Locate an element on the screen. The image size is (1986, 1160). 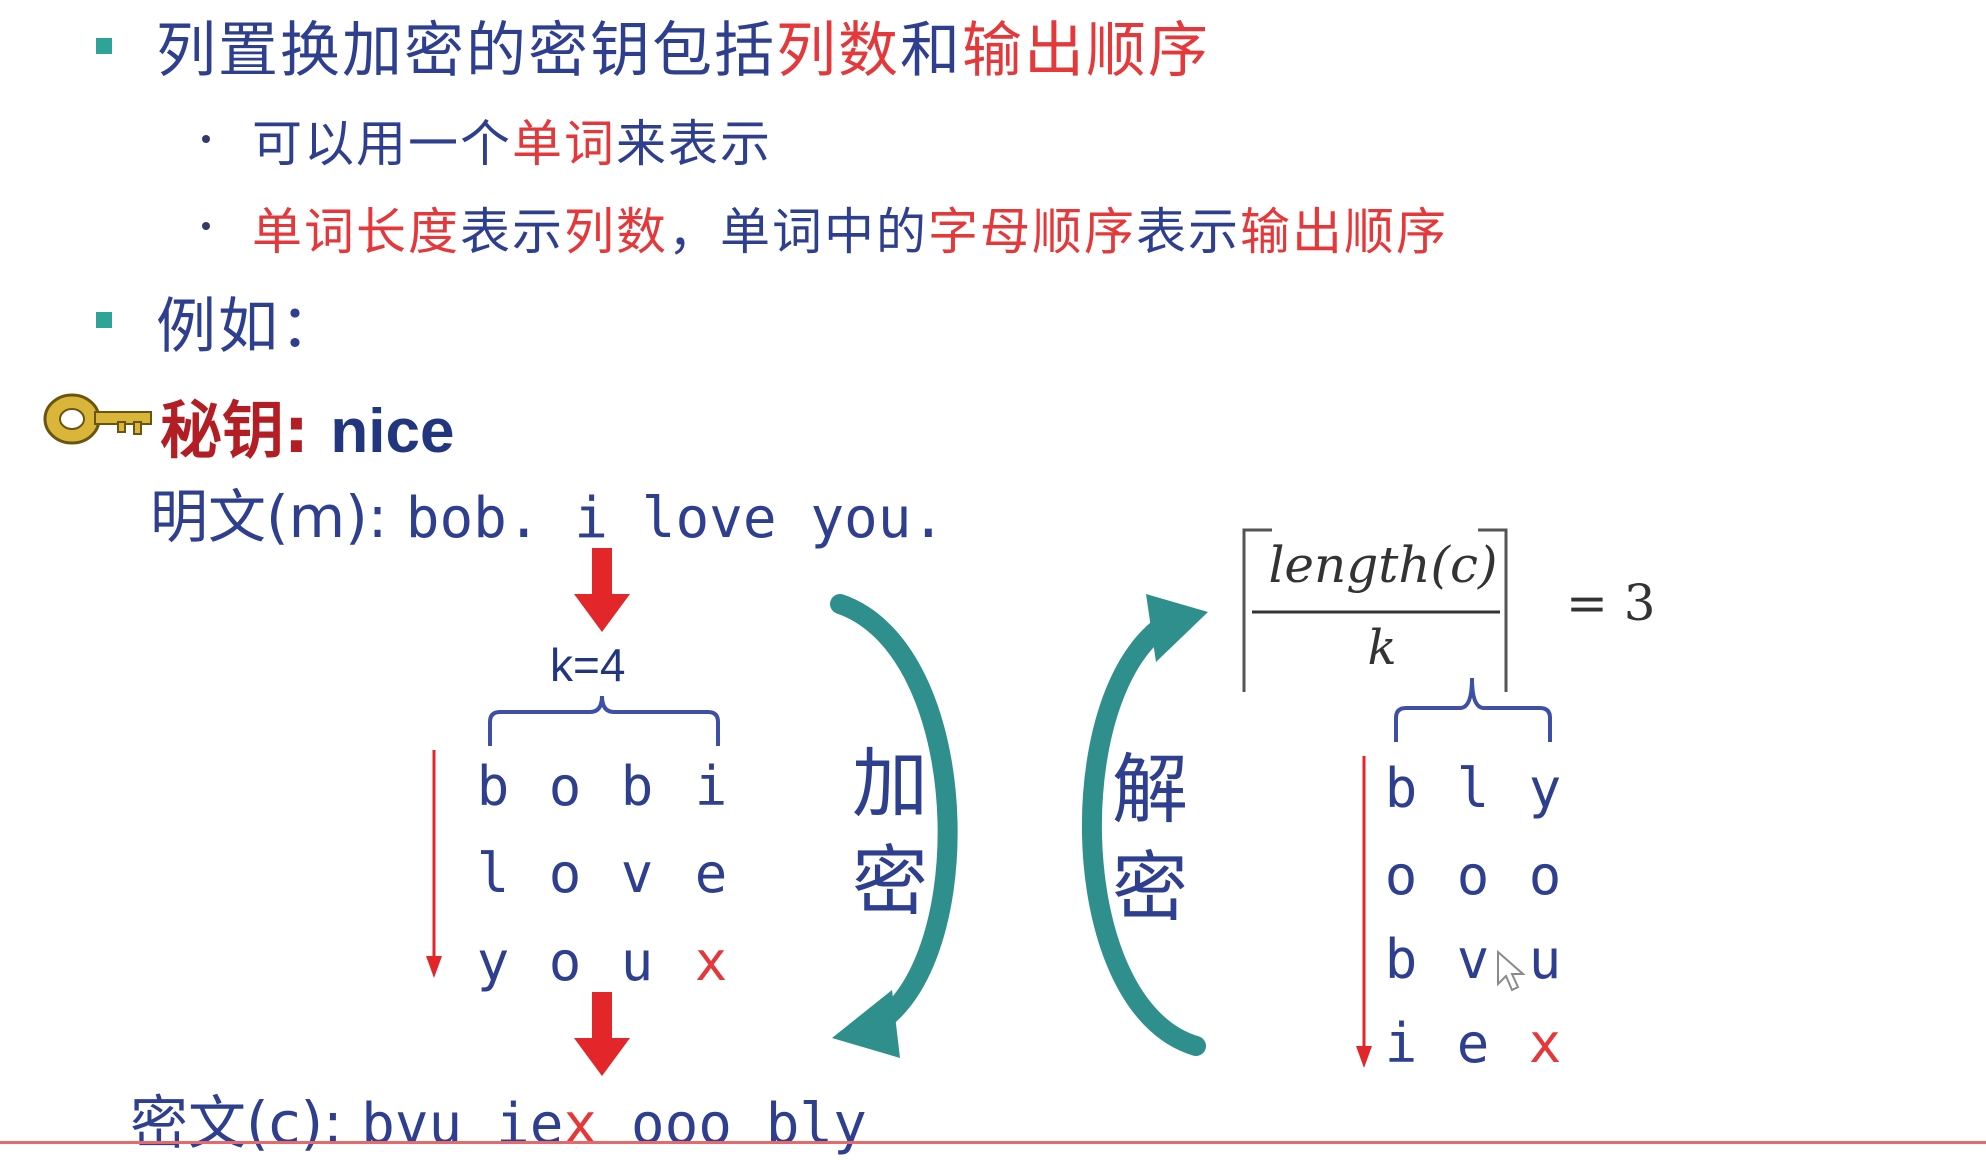
bullet-1-part3: 和 is located at coordinates (931, 51).